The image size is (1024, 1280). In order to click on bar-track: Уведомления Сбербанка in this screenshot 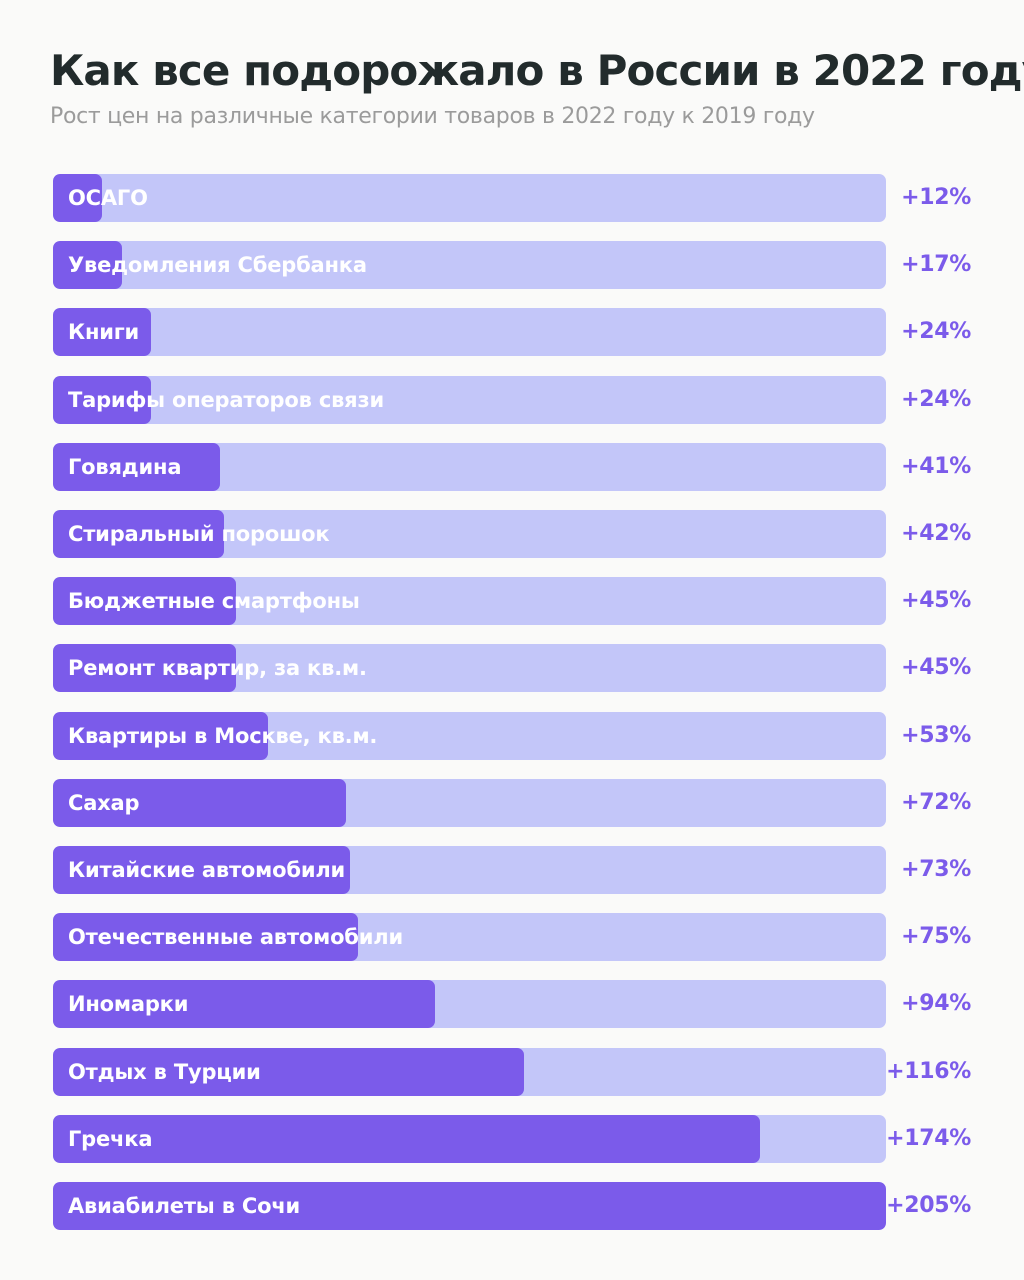, I will do `click(469, 265)`.